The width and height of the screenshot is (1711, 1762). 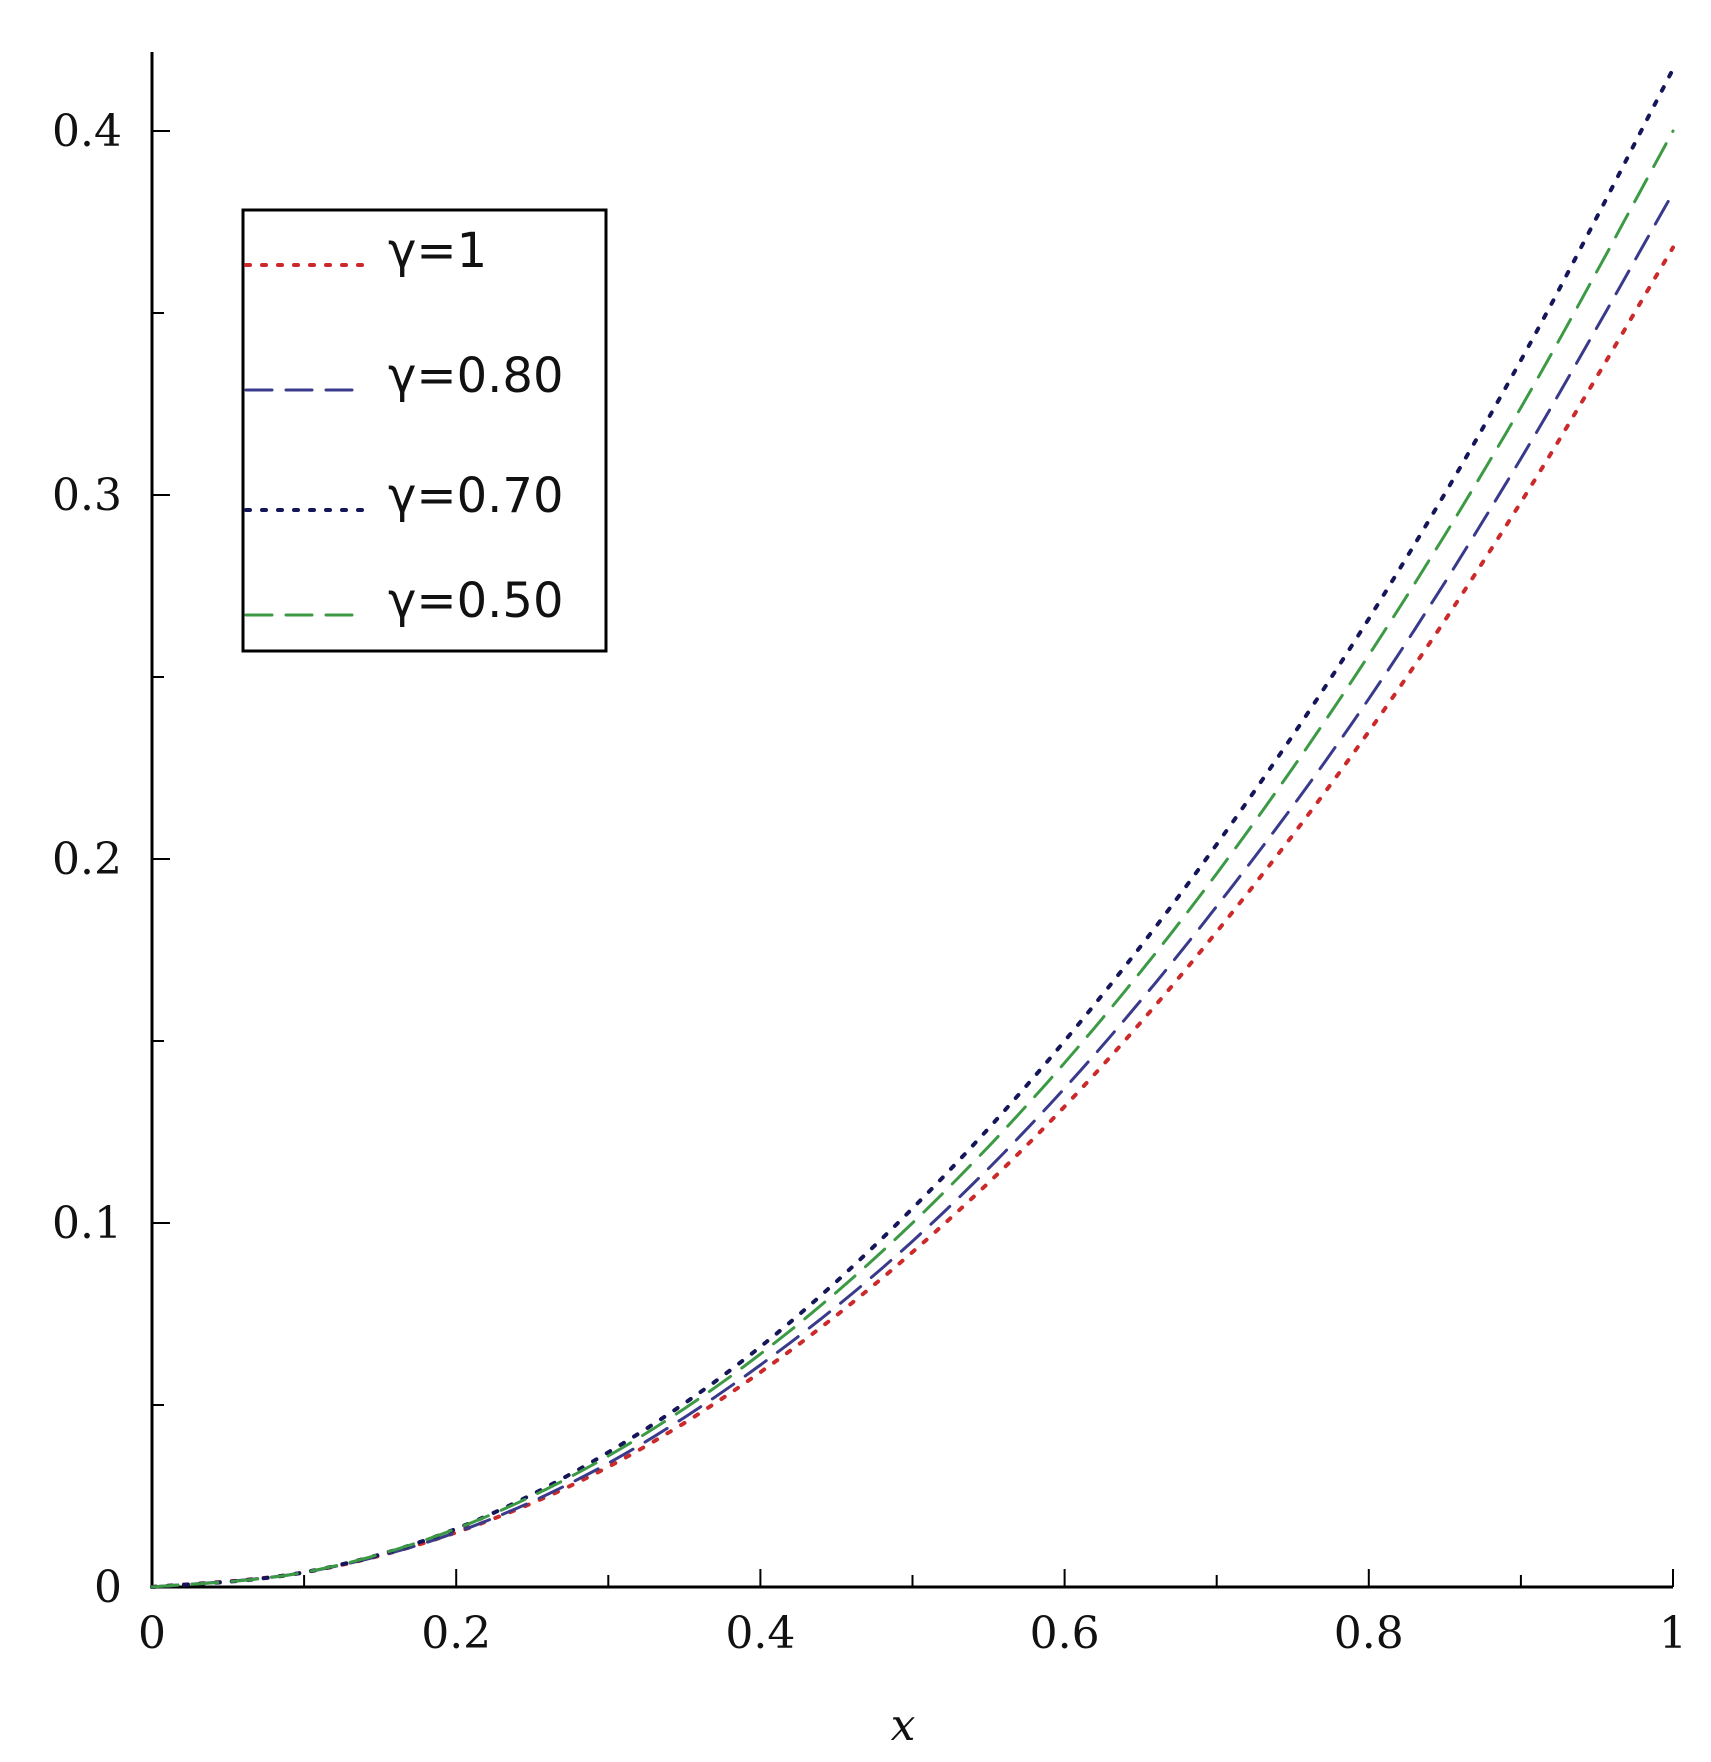 What do you see at coordinates (437, 251) in the screenshot?
I see `legend-label-1: γ=1` at bounding box center [437, 251].